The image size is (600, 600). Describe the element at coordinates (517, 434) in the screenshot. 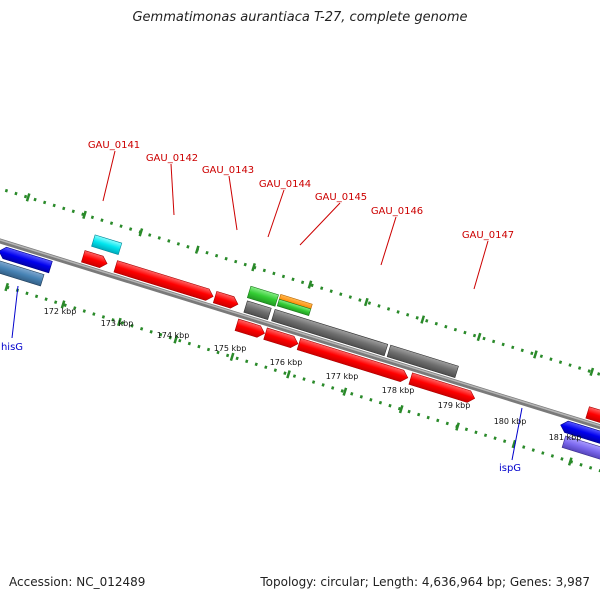

I see `connector-ispg` at that location.